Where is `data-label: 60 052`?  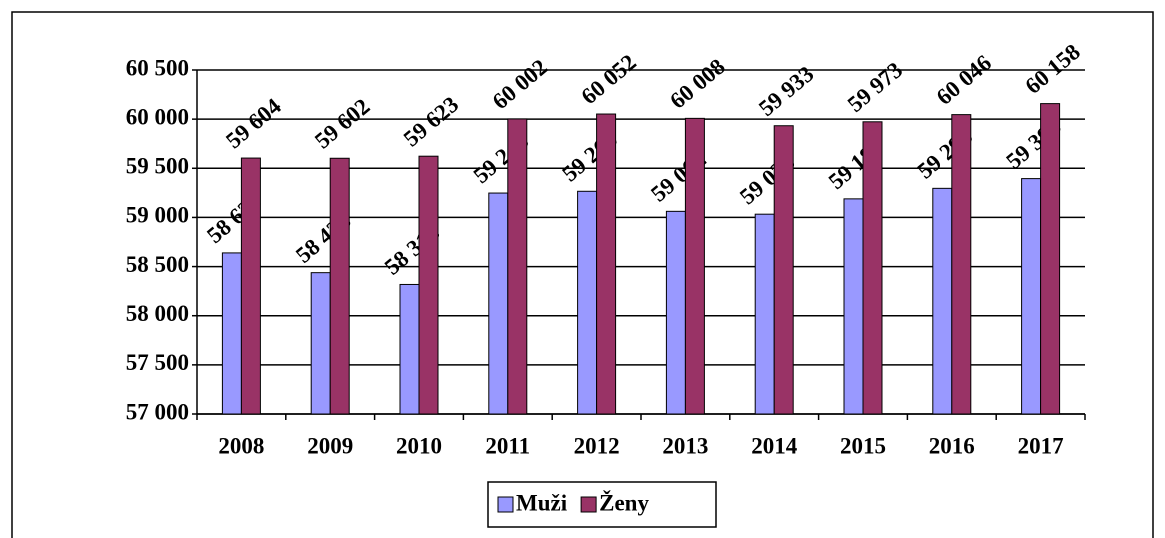 data-label: 60 052 is located at coordinates (608, 79).